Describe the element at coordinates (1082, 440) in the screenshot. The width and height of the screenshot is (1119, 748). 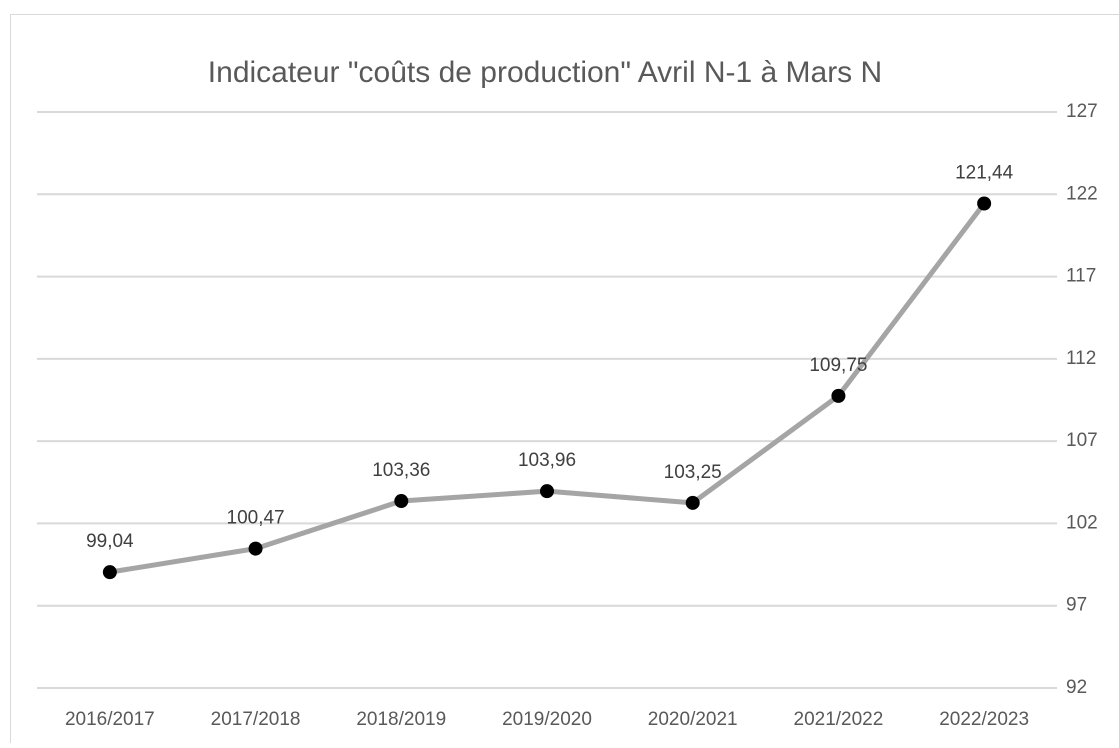
I see `y-tick-label: 107` at that location.